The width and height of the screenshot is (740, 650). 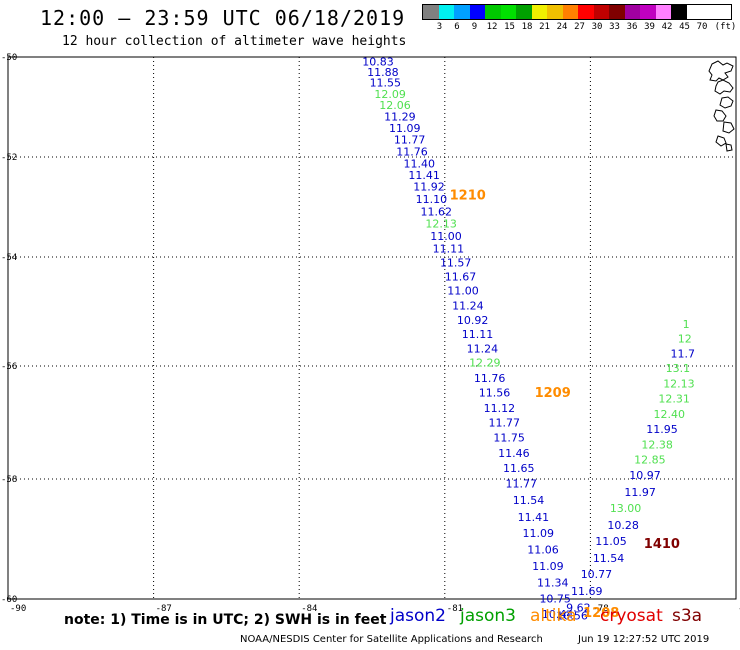 What do you see at coordinates (611, 541) in the screenshot?
I see `wave-height-value: 11.05` at bounding box center [611, 541].